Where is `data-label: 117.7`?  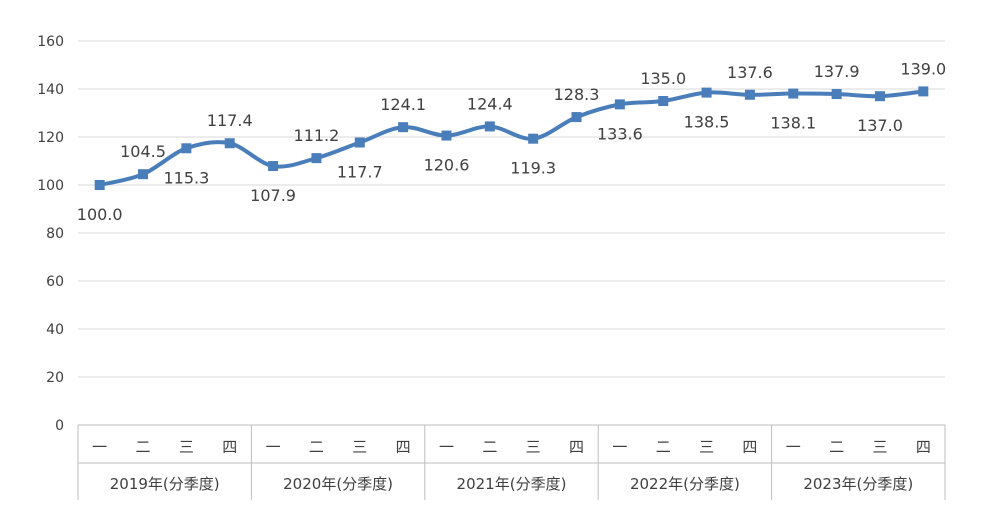 data-label: 117.7 is located at coordinates (360, 172).